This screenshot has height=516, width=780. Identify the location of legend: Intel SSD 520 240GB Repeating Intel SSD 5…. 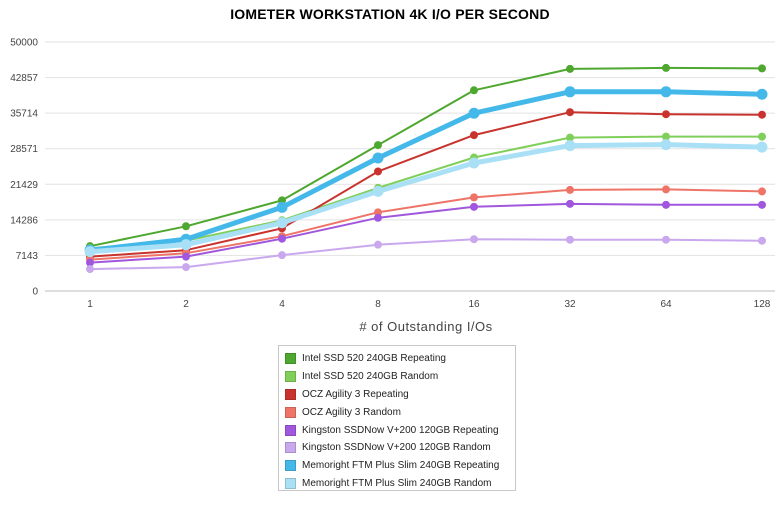
(397, 418).